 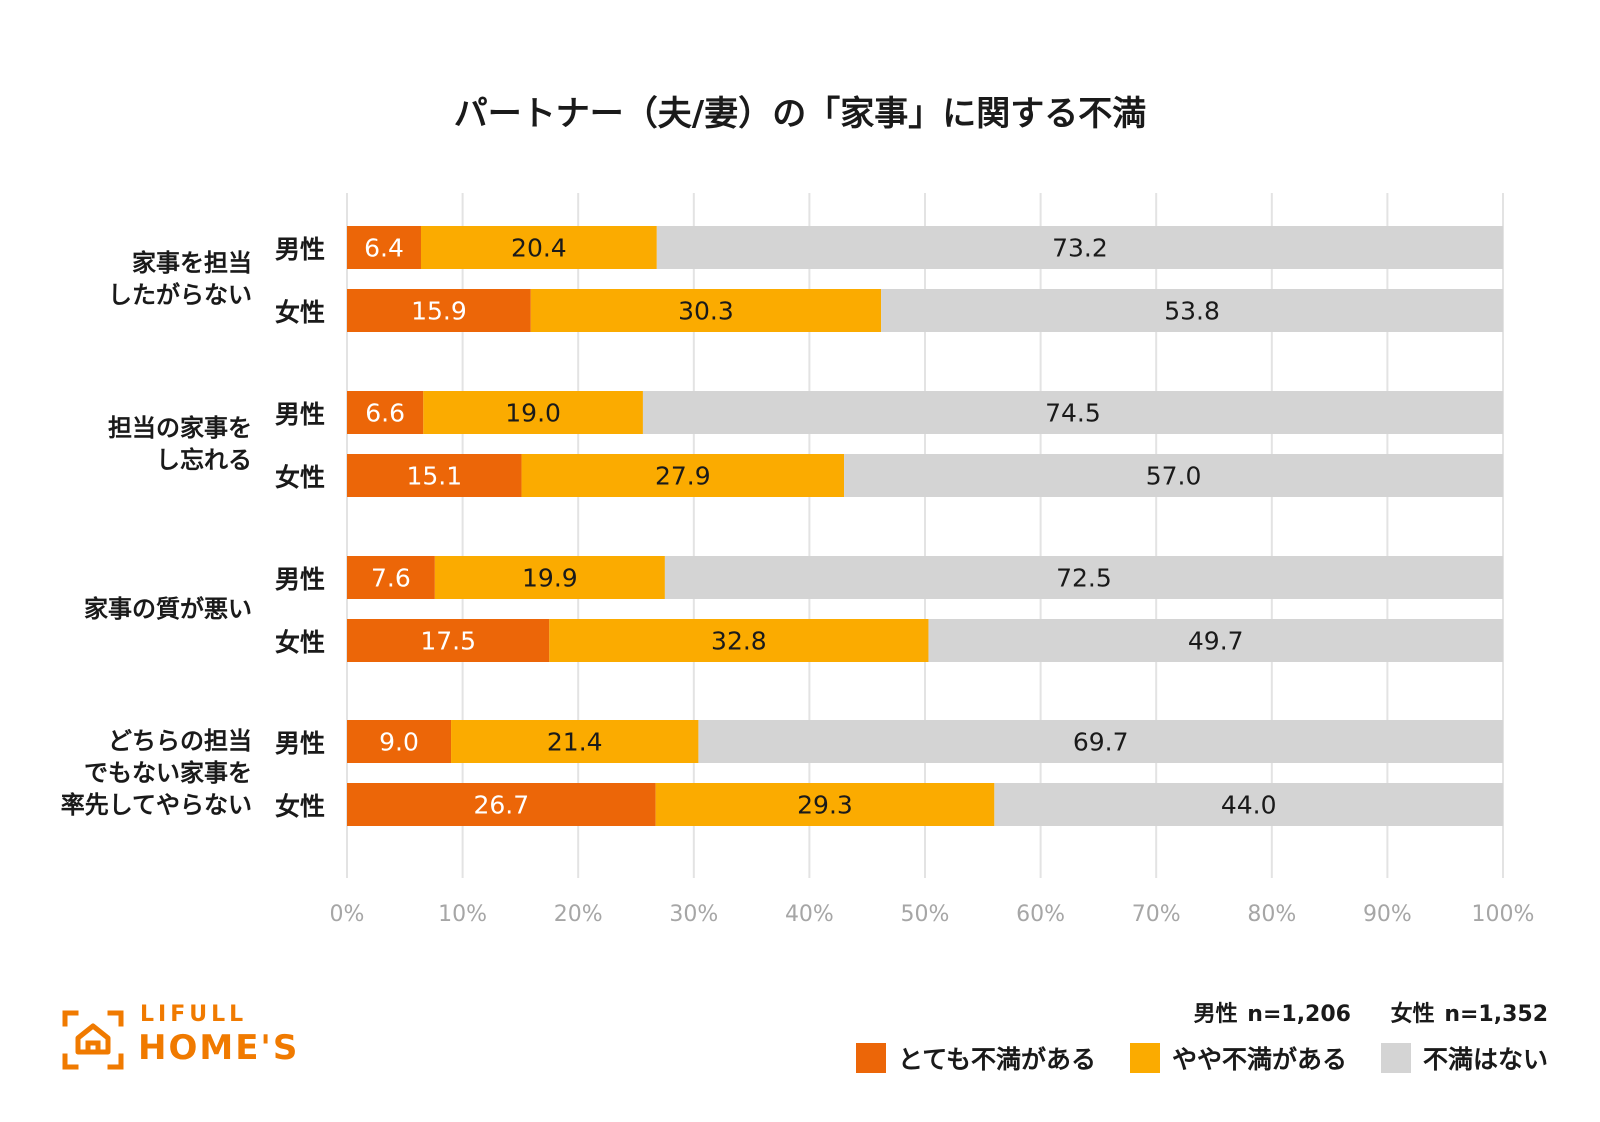 I want to click on data-label: 17.5, so click(x=448, y=641).